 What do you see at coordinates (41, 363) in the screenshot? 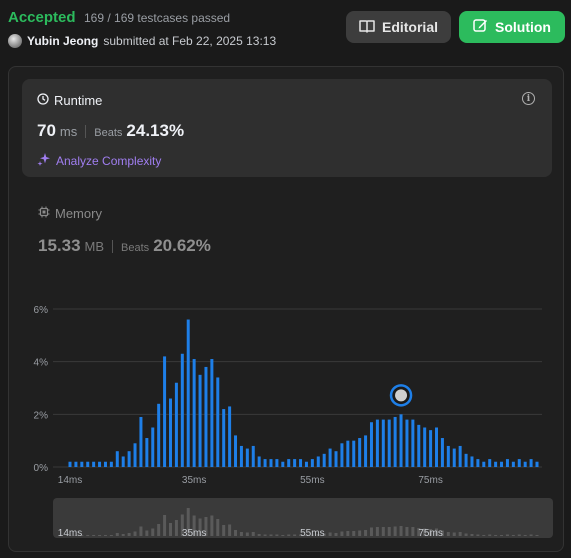
I see `y-tick-label: 4%` at bounding box center [41, 363].